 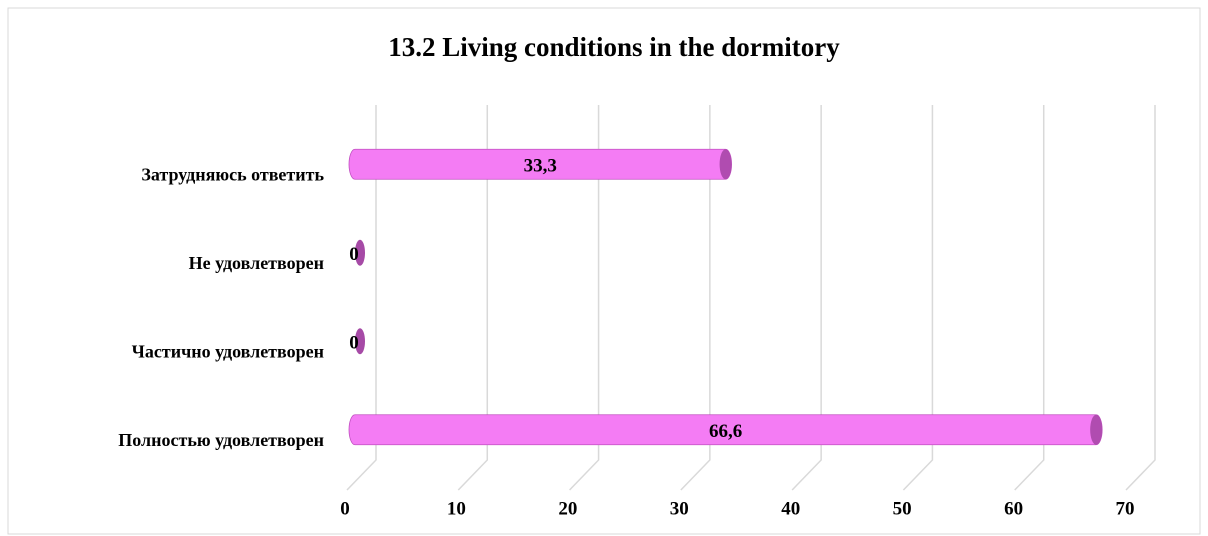 What do you see at coordinates (1125, 508) in the screenshot?
I see `x-tick-label: 70` at bounding box center [1125, 508].